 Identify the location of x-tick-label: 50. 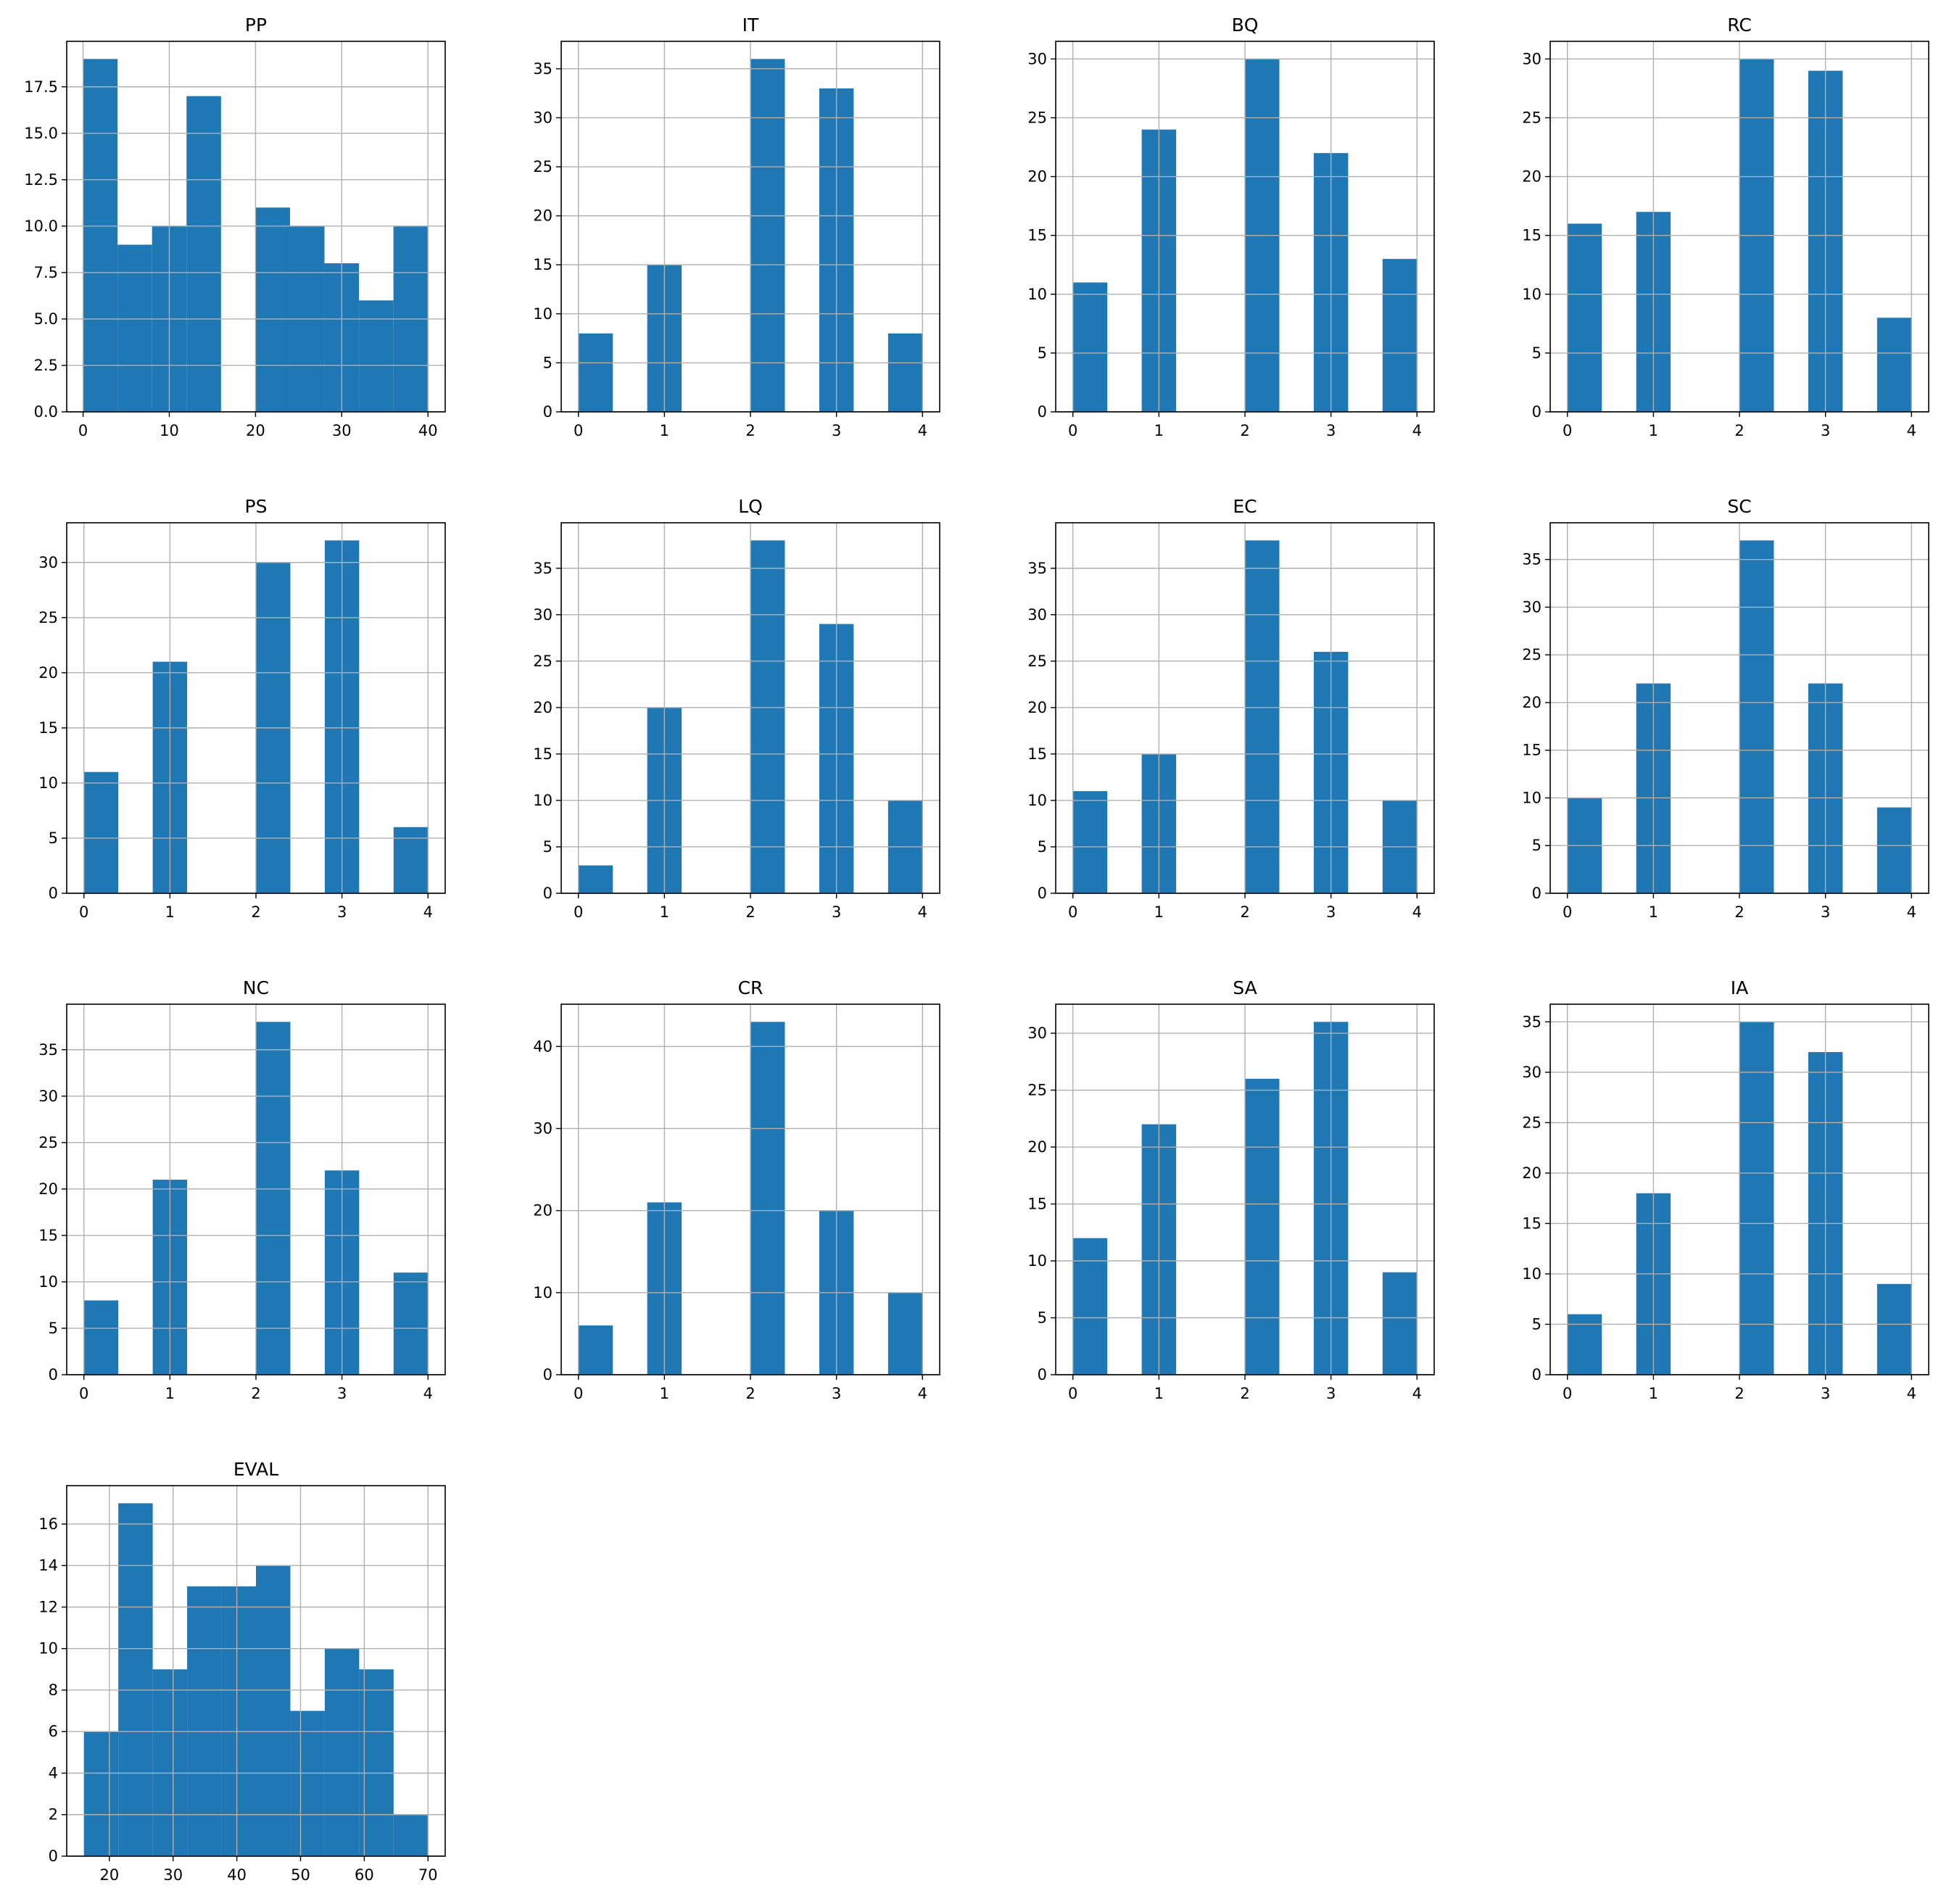
(300, 1875).